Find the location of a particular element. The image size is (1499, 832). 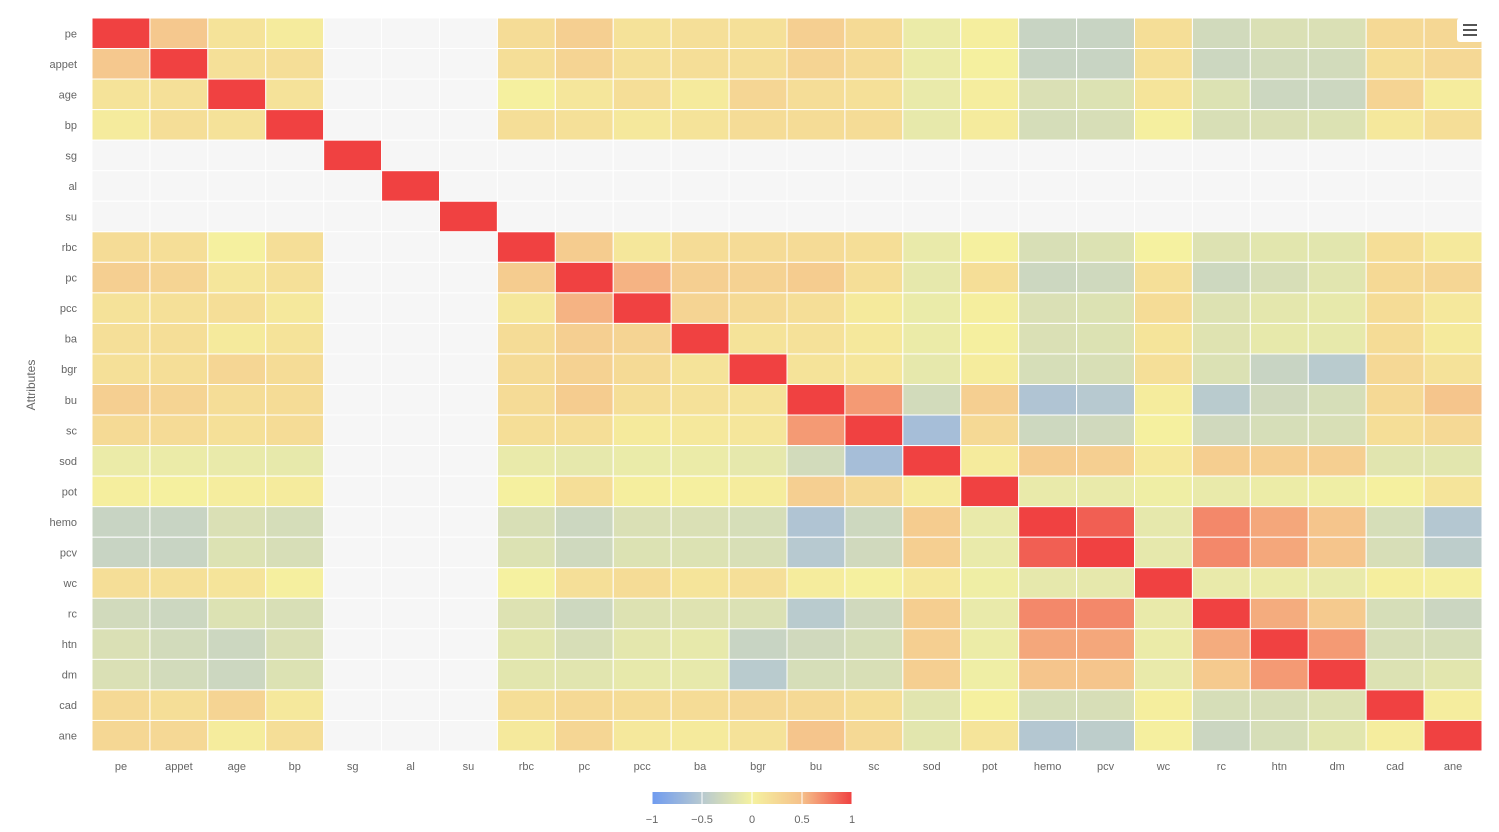

heatmap-cell-bp-htn is located at coordinates (1279, 125).